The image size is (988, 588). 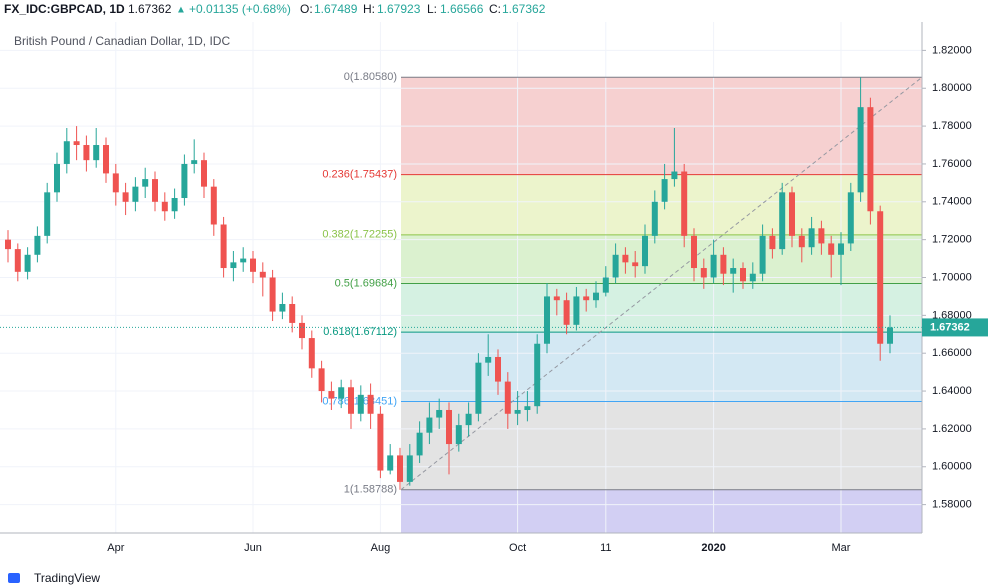 What do you see at coordinates (952, 391) in the screenshot?
I see `y-tick-label: 1.64000` at bounding box center [952, 391].